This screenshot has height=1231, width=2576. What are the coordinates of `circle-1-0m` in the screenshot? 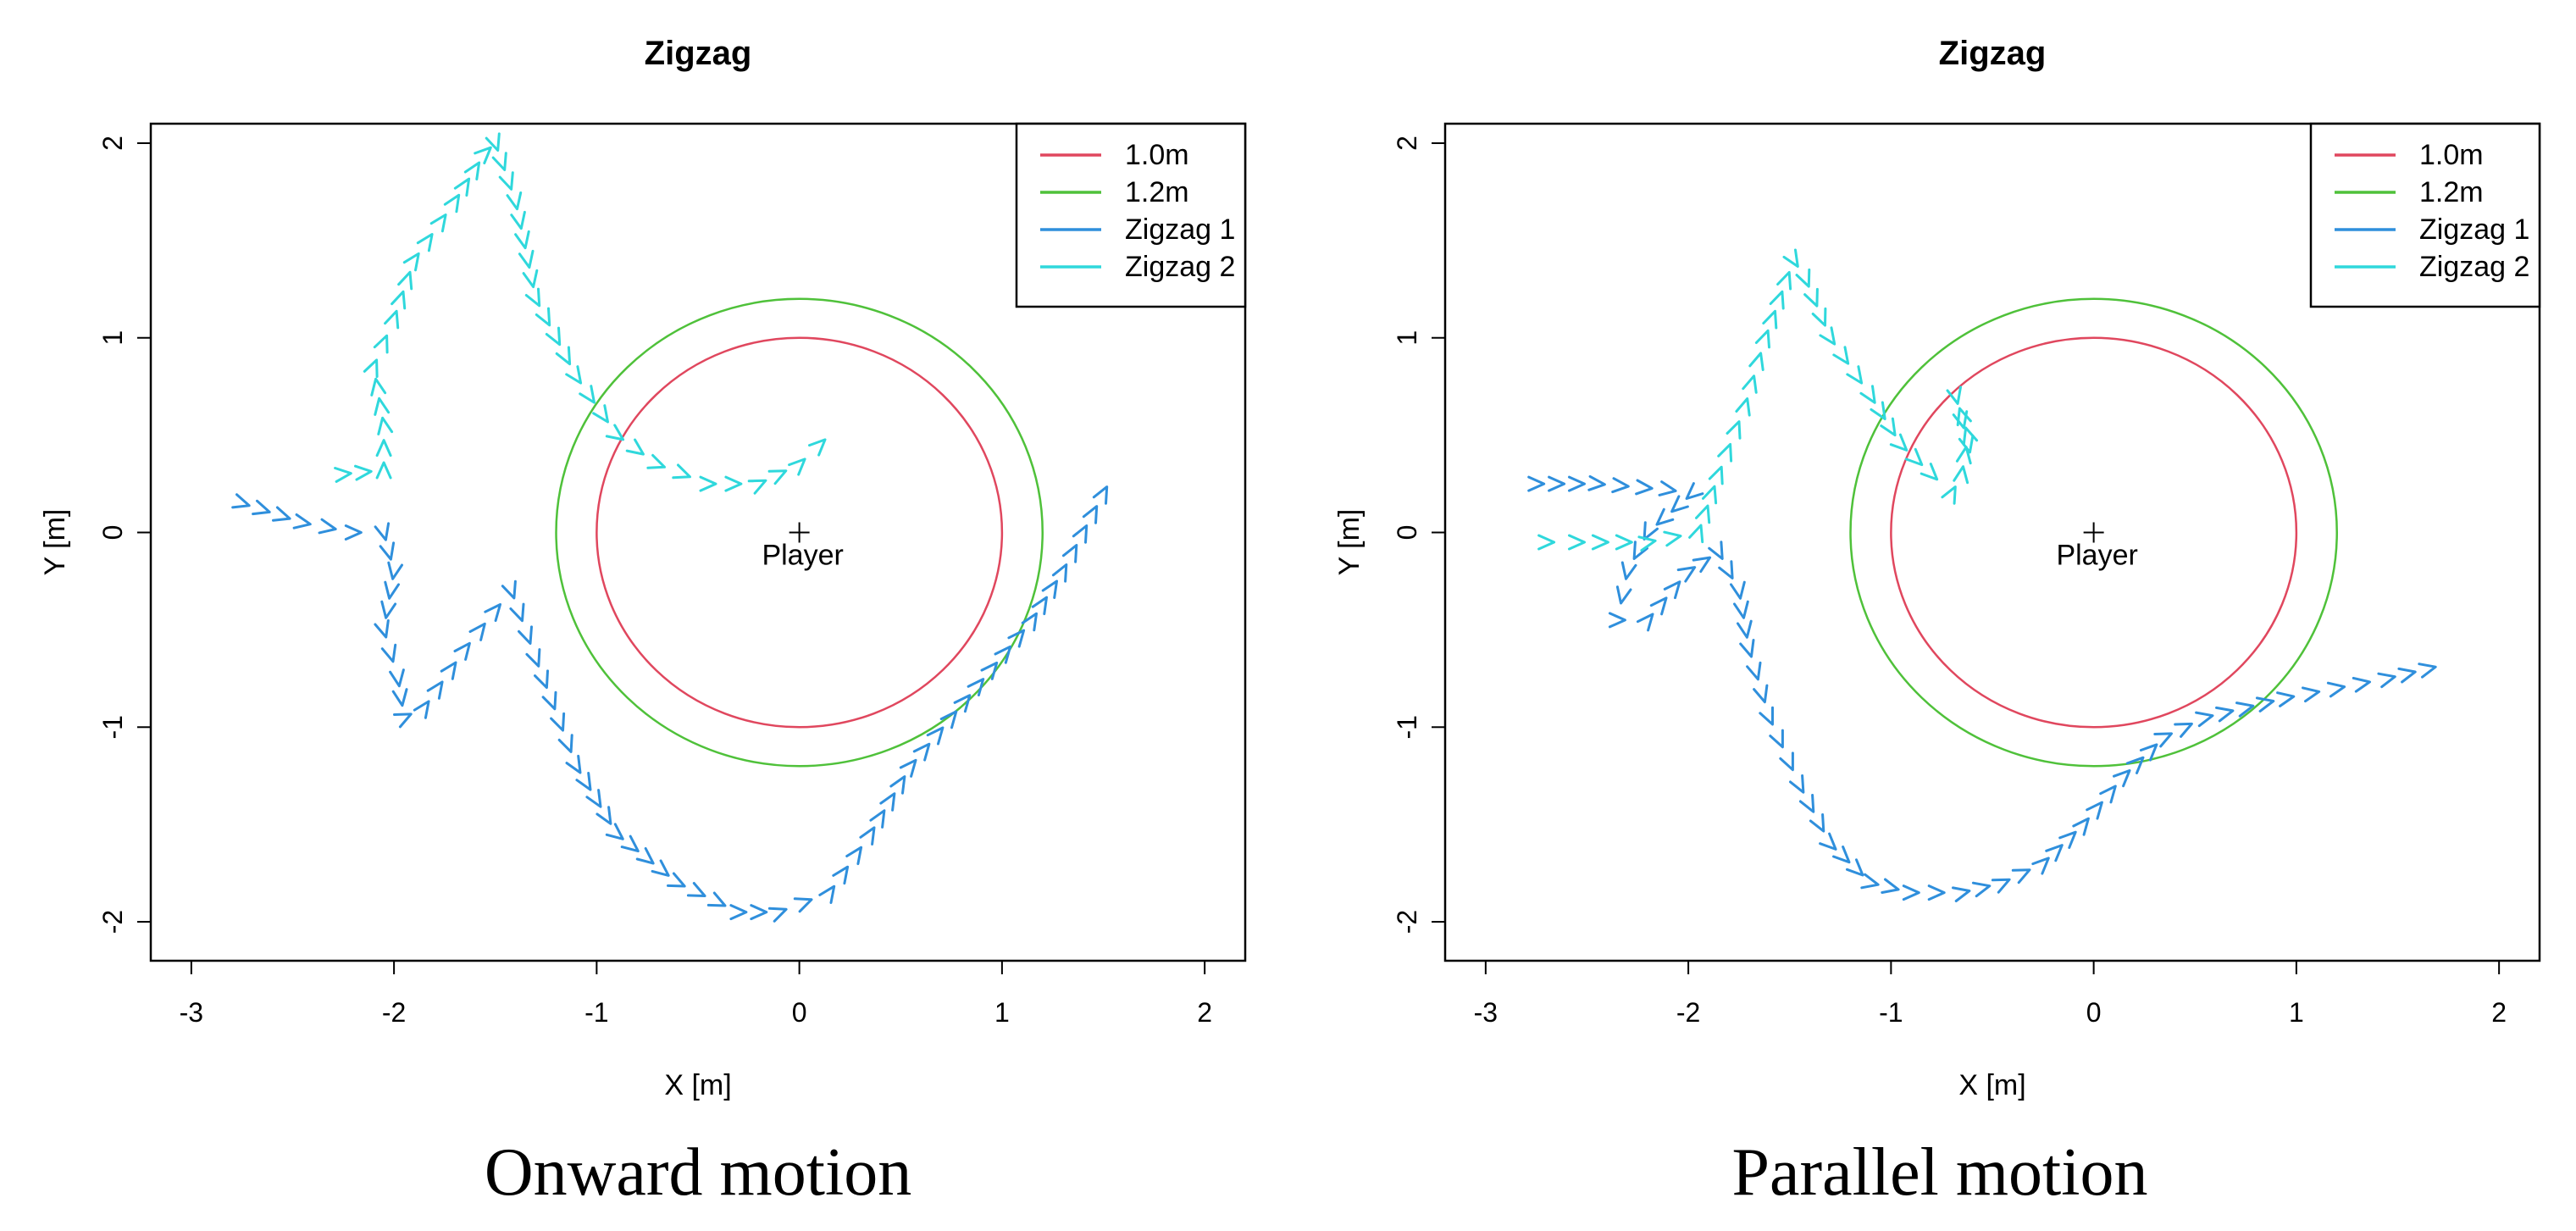 It's located at (2094, 532).